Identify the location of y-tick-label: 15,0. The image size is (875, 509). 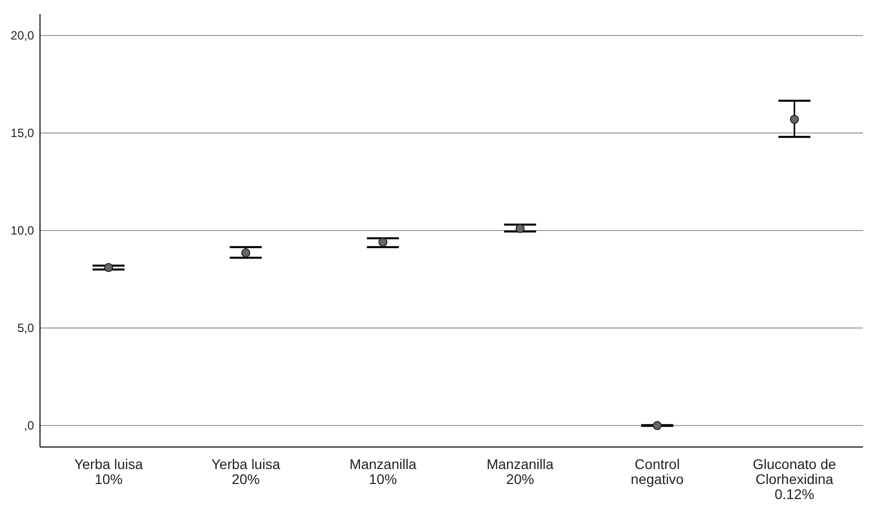
(22, 133).